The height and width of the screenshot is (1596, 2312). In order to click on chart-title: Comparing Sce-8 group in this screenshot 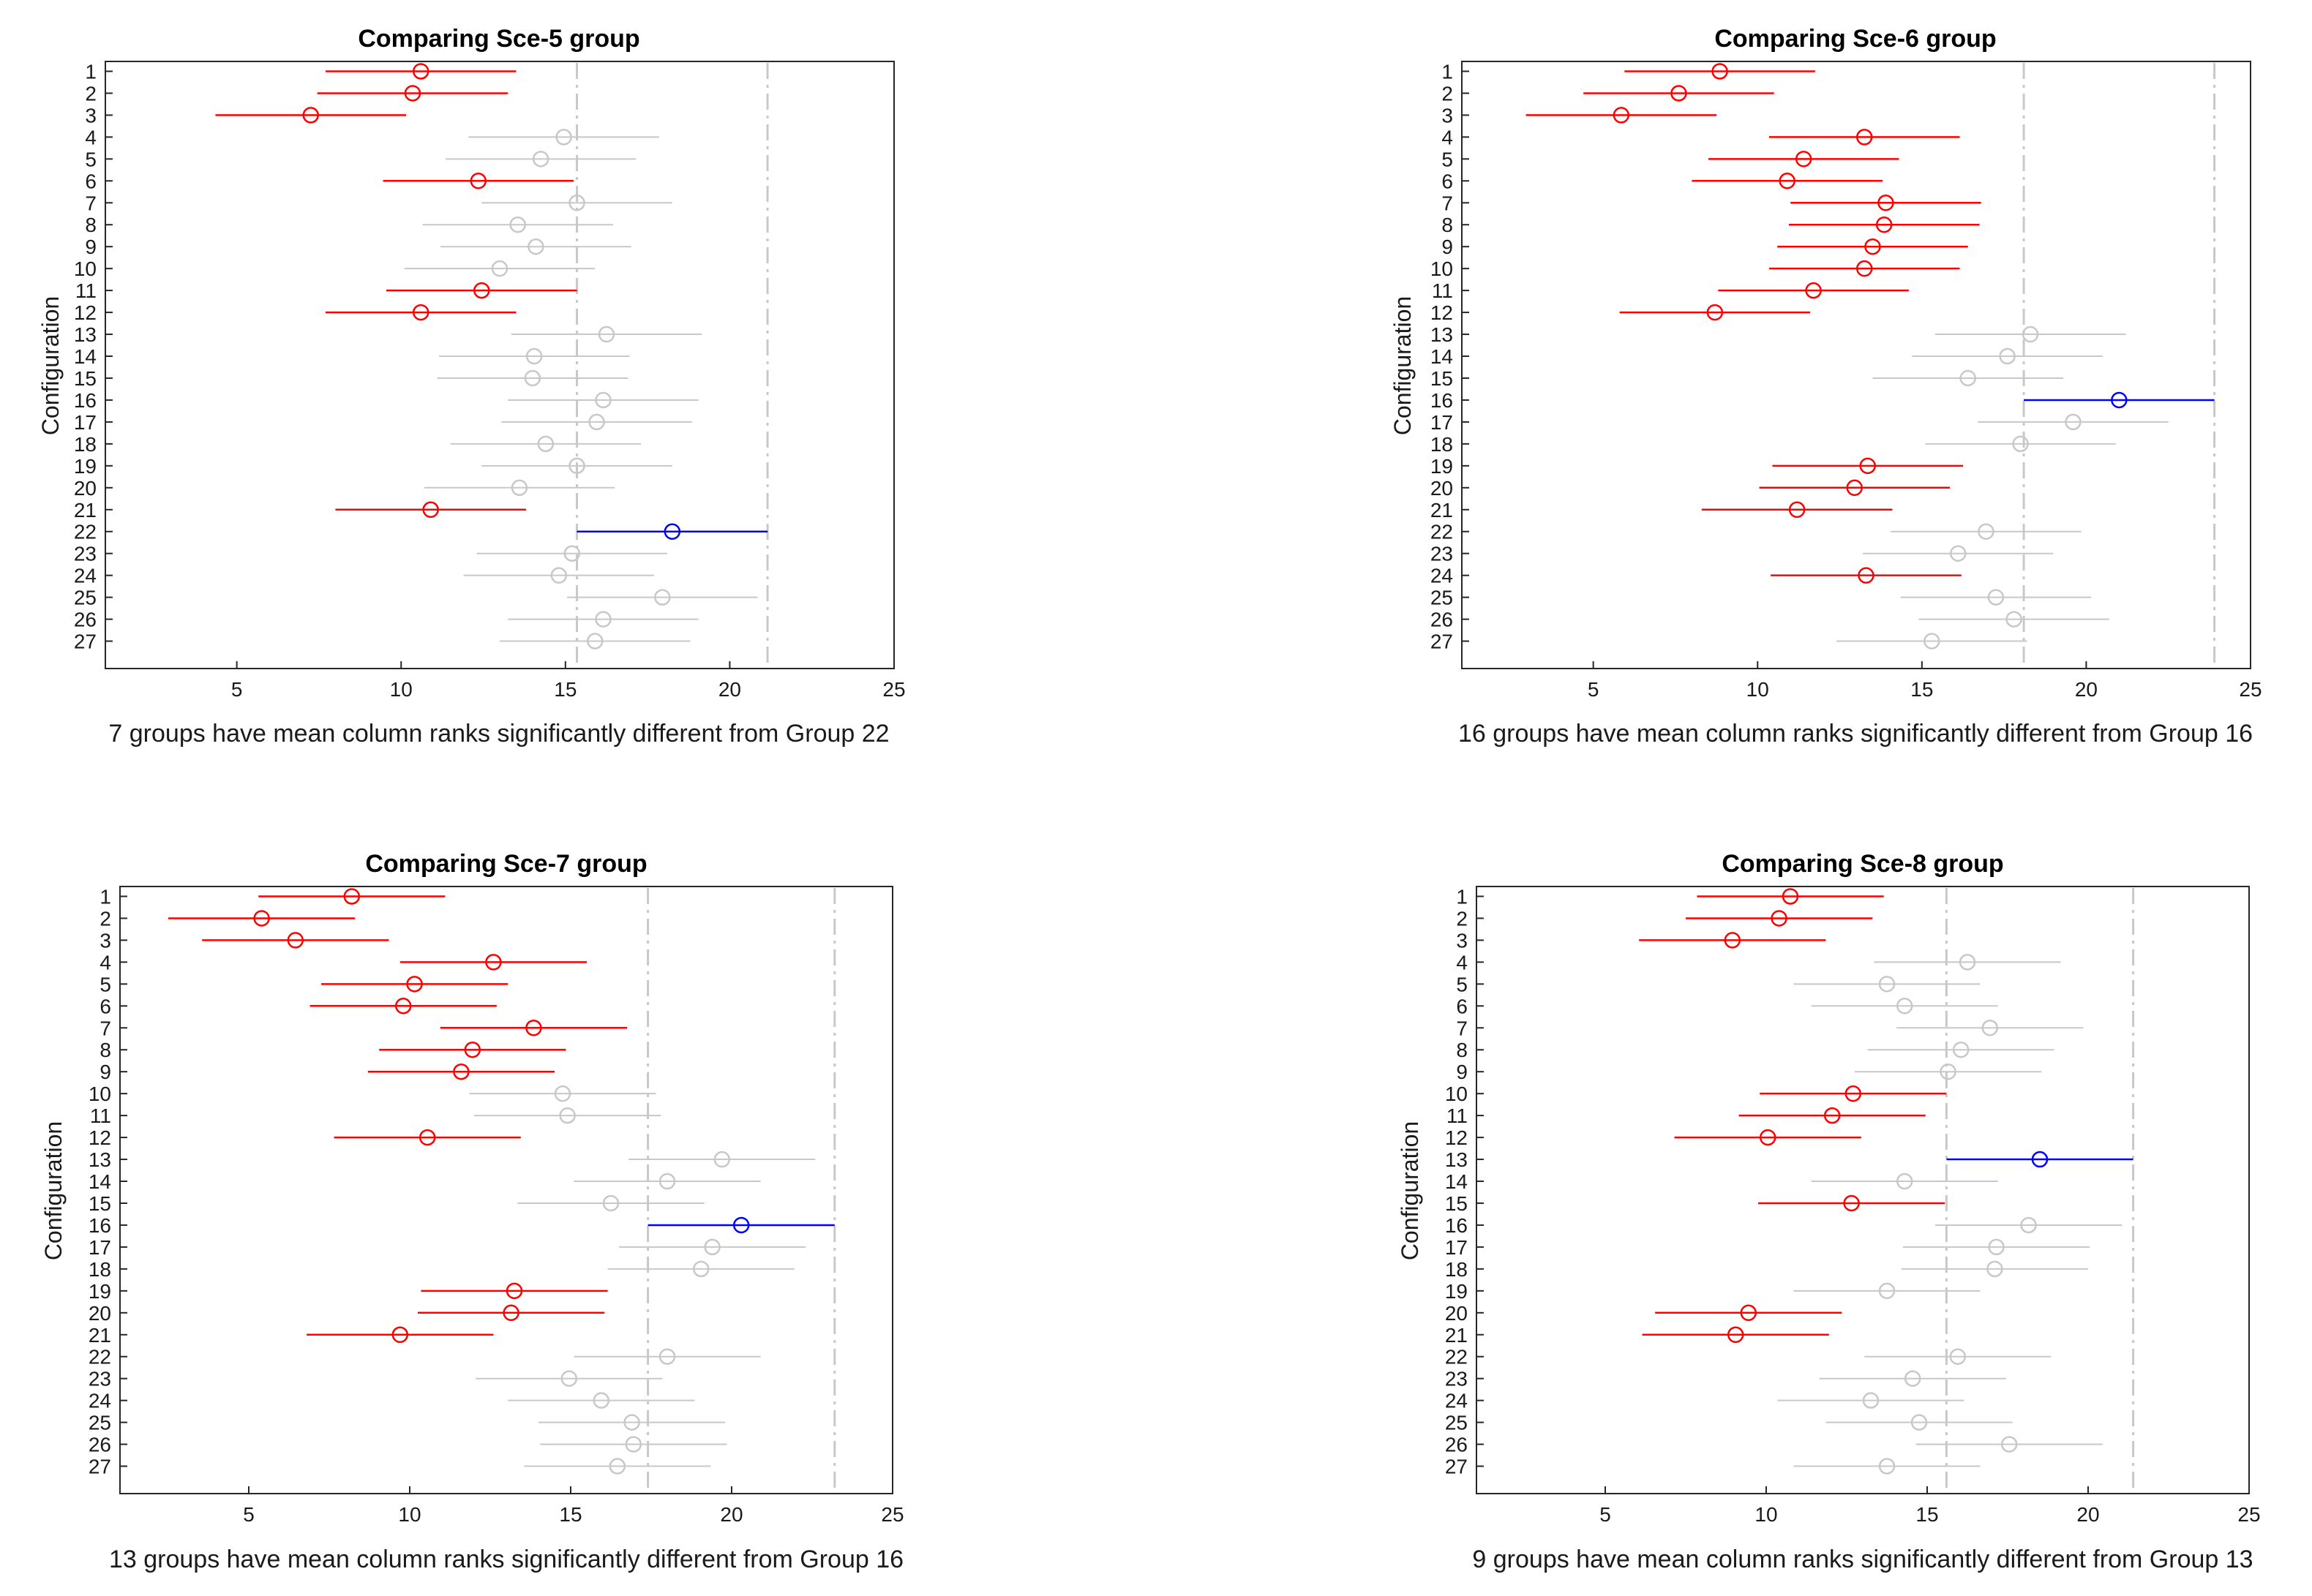, I will do `click(1863, 864)`.